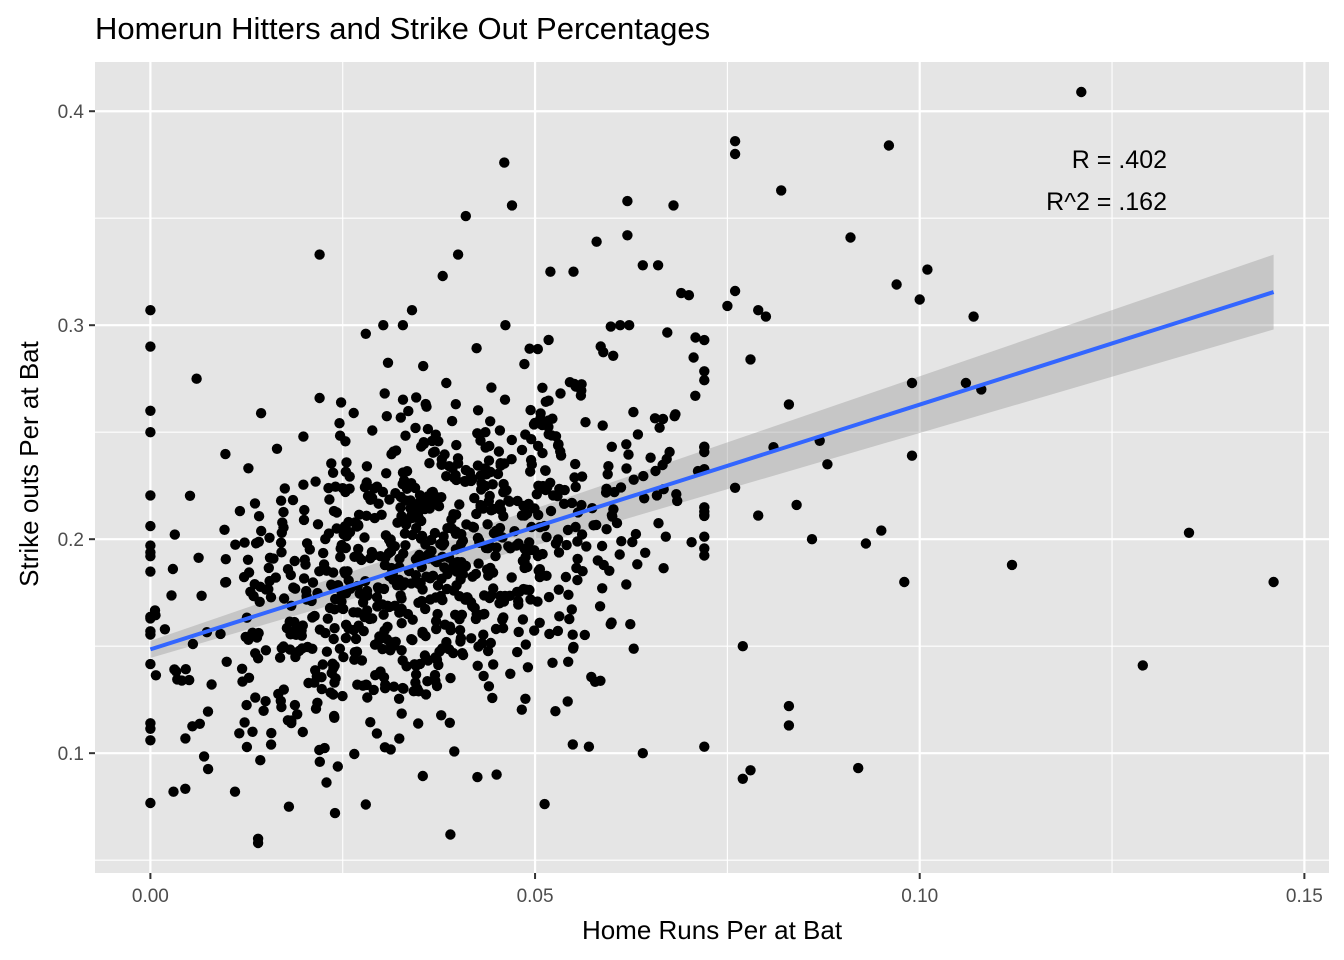  I want to click on y-axis: 0.1 0.2 0.3 0.4, so click(76, 433).